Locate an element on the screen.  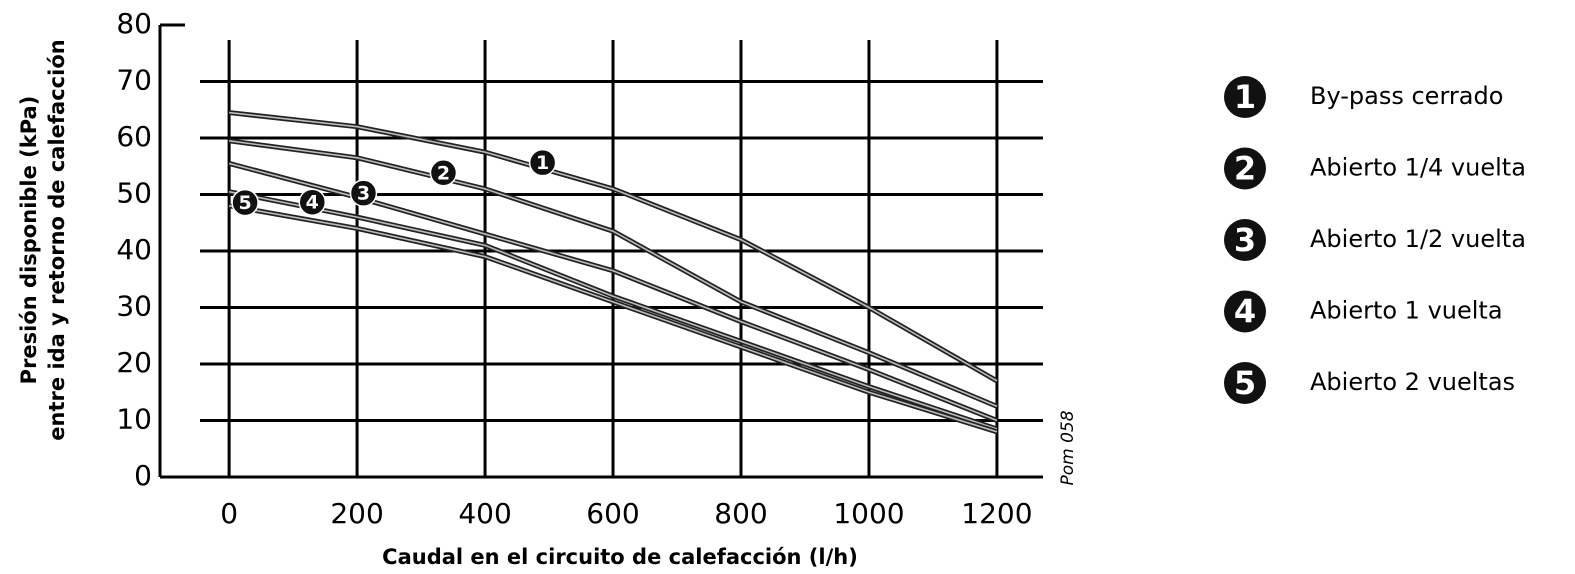
series-badge-label: 2 is located at coordinates (443, 173).